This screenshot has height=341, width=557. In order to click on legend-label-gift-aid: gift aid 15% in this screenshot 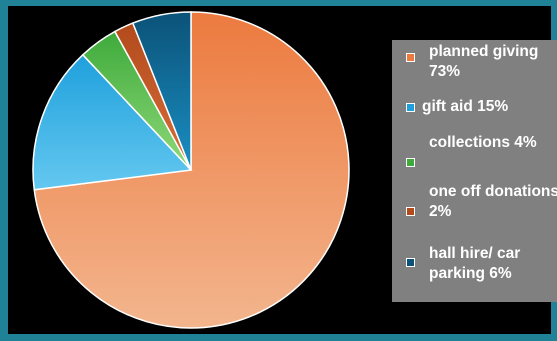, I will do `click(465, 106)`.